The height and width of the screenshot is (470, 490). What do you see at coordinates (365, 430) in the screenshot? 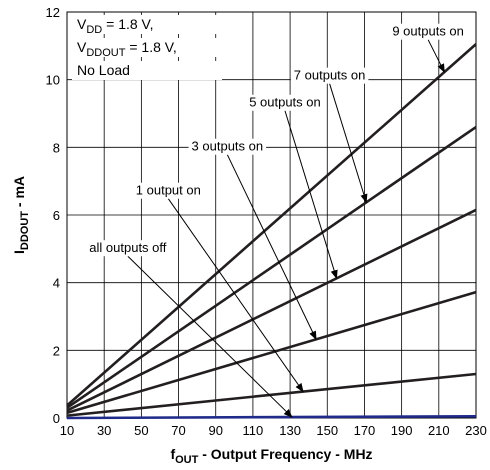
I see `x-tick-label: 170` at bounding box center [365, 430].